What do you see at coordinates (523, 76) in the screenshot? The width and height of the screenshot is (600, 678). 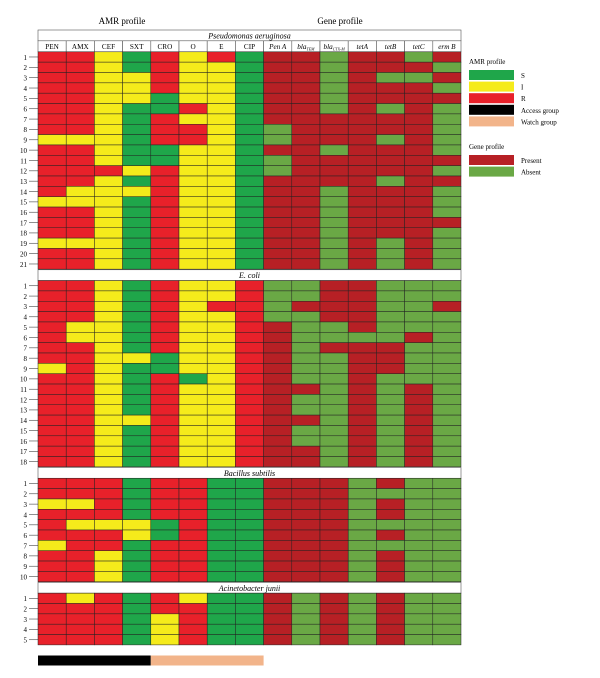 I see `legend-label: S` at bounding box center [523, 76].